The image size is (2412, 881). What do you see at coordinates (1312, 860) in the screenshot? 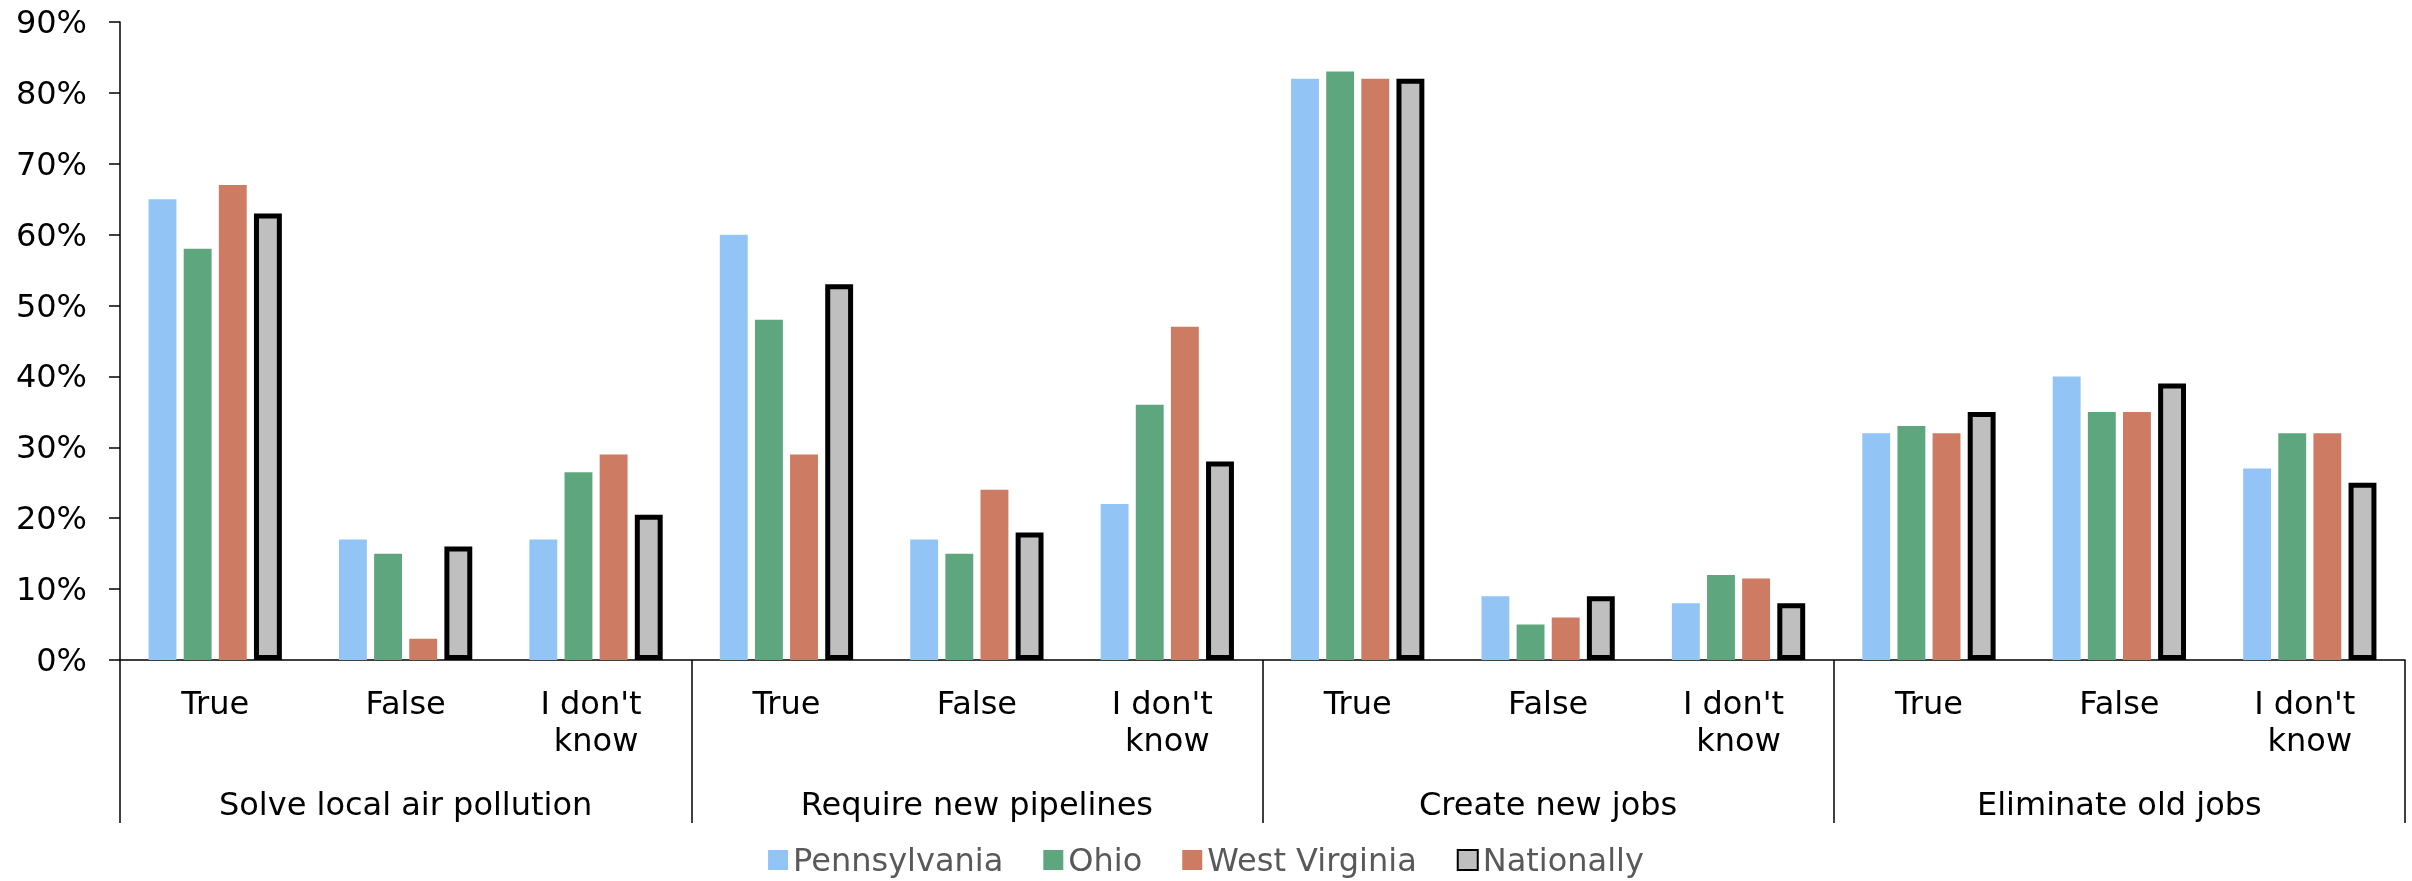
I see `legend-label: West Virginia` at bounding box center [1312, 860].